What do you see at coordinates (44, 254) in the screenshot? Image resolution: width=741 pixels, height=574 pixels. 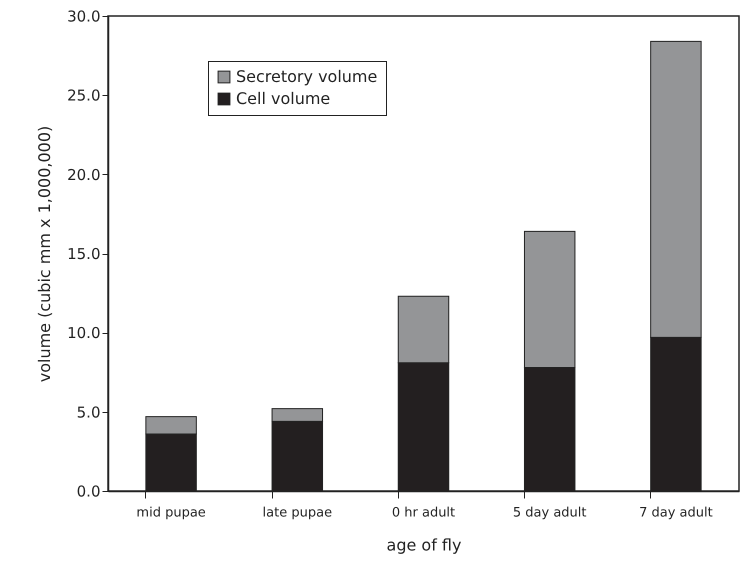 I see `y-axis-title: volume (cubic mm x 1,000,000)` at bounding box center [44, 254].